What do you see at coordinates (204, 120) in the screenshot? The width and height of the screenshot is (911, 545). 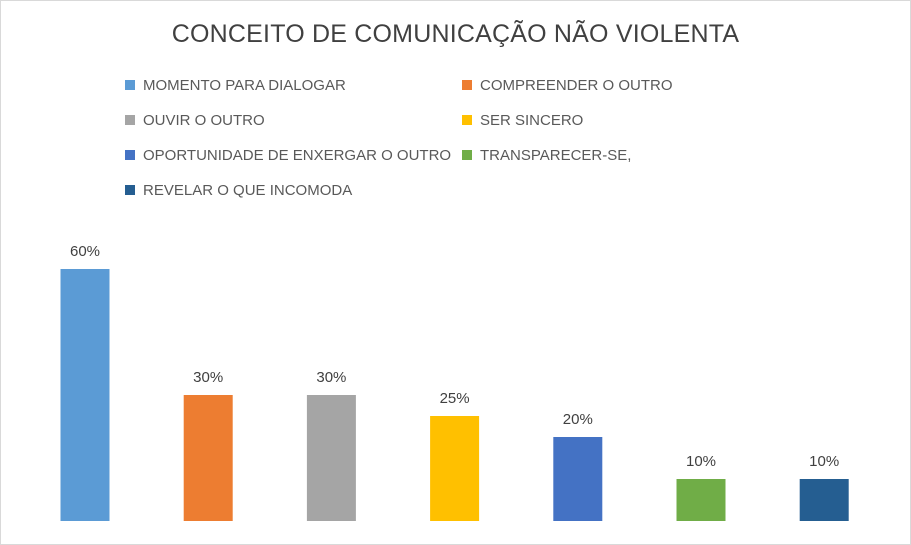 I see `legend-label: OUVIR O OUTRO` at bounding box center [204, 120].